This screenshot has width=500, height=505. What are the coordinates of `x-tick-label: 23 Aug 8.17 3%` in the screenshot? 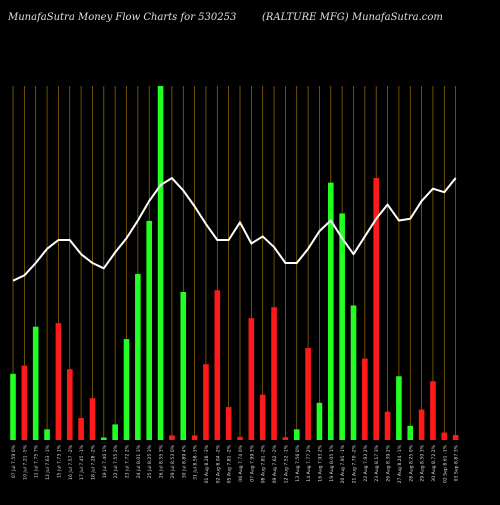 It's located at (377, 462).